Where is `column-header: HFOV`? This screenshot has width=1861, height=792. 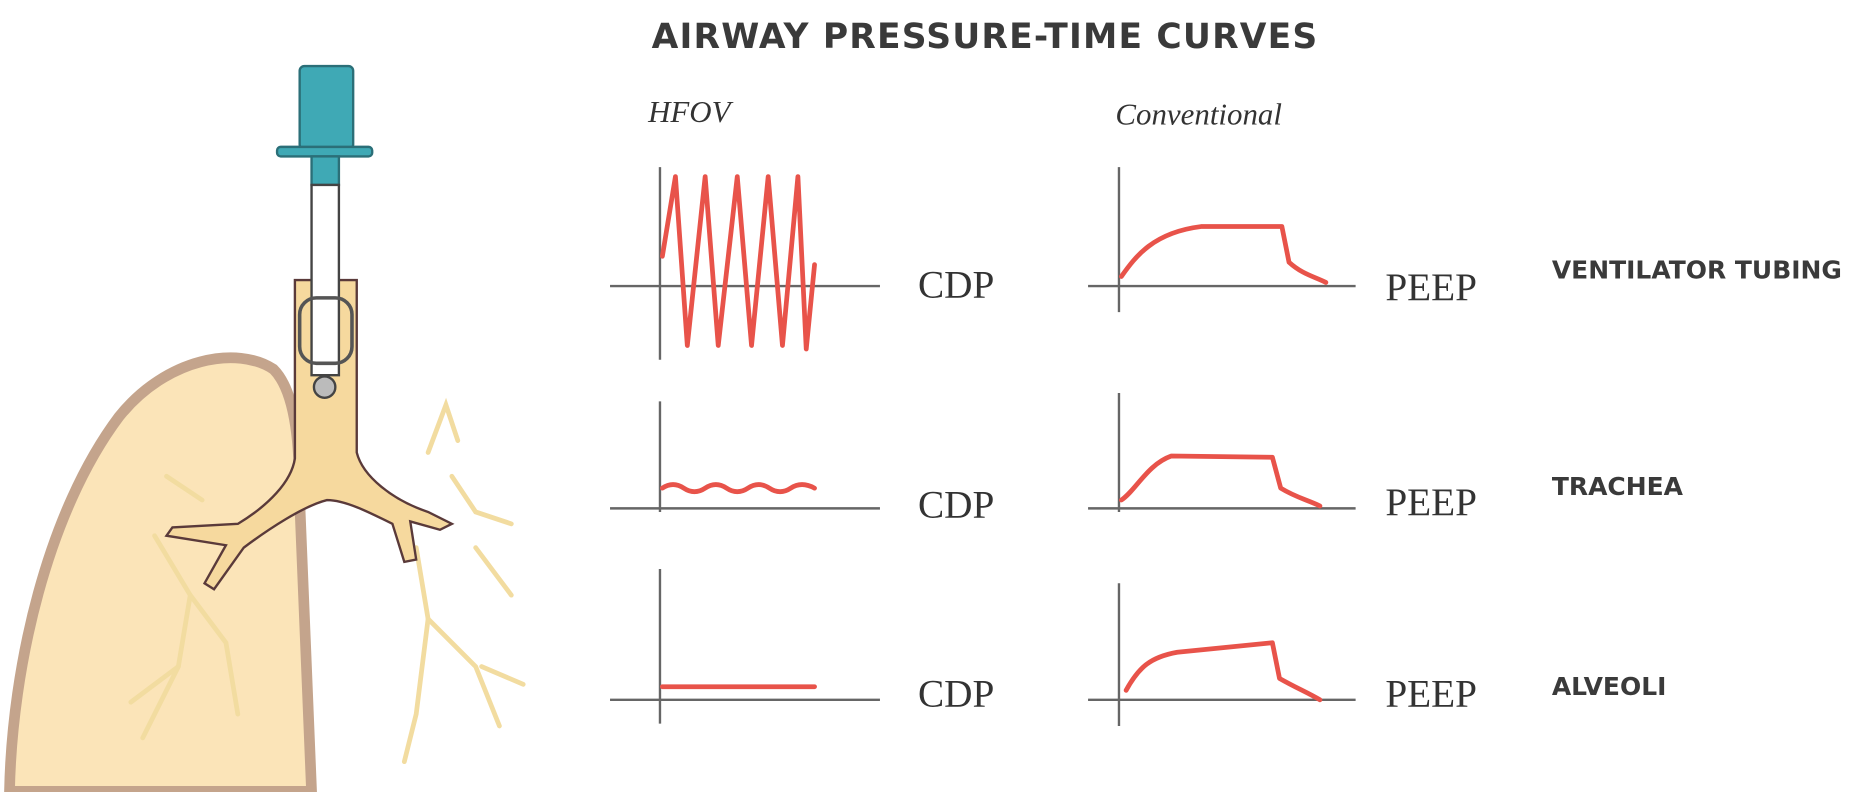 column-header: HFOV is located at coordinates (690, 111).